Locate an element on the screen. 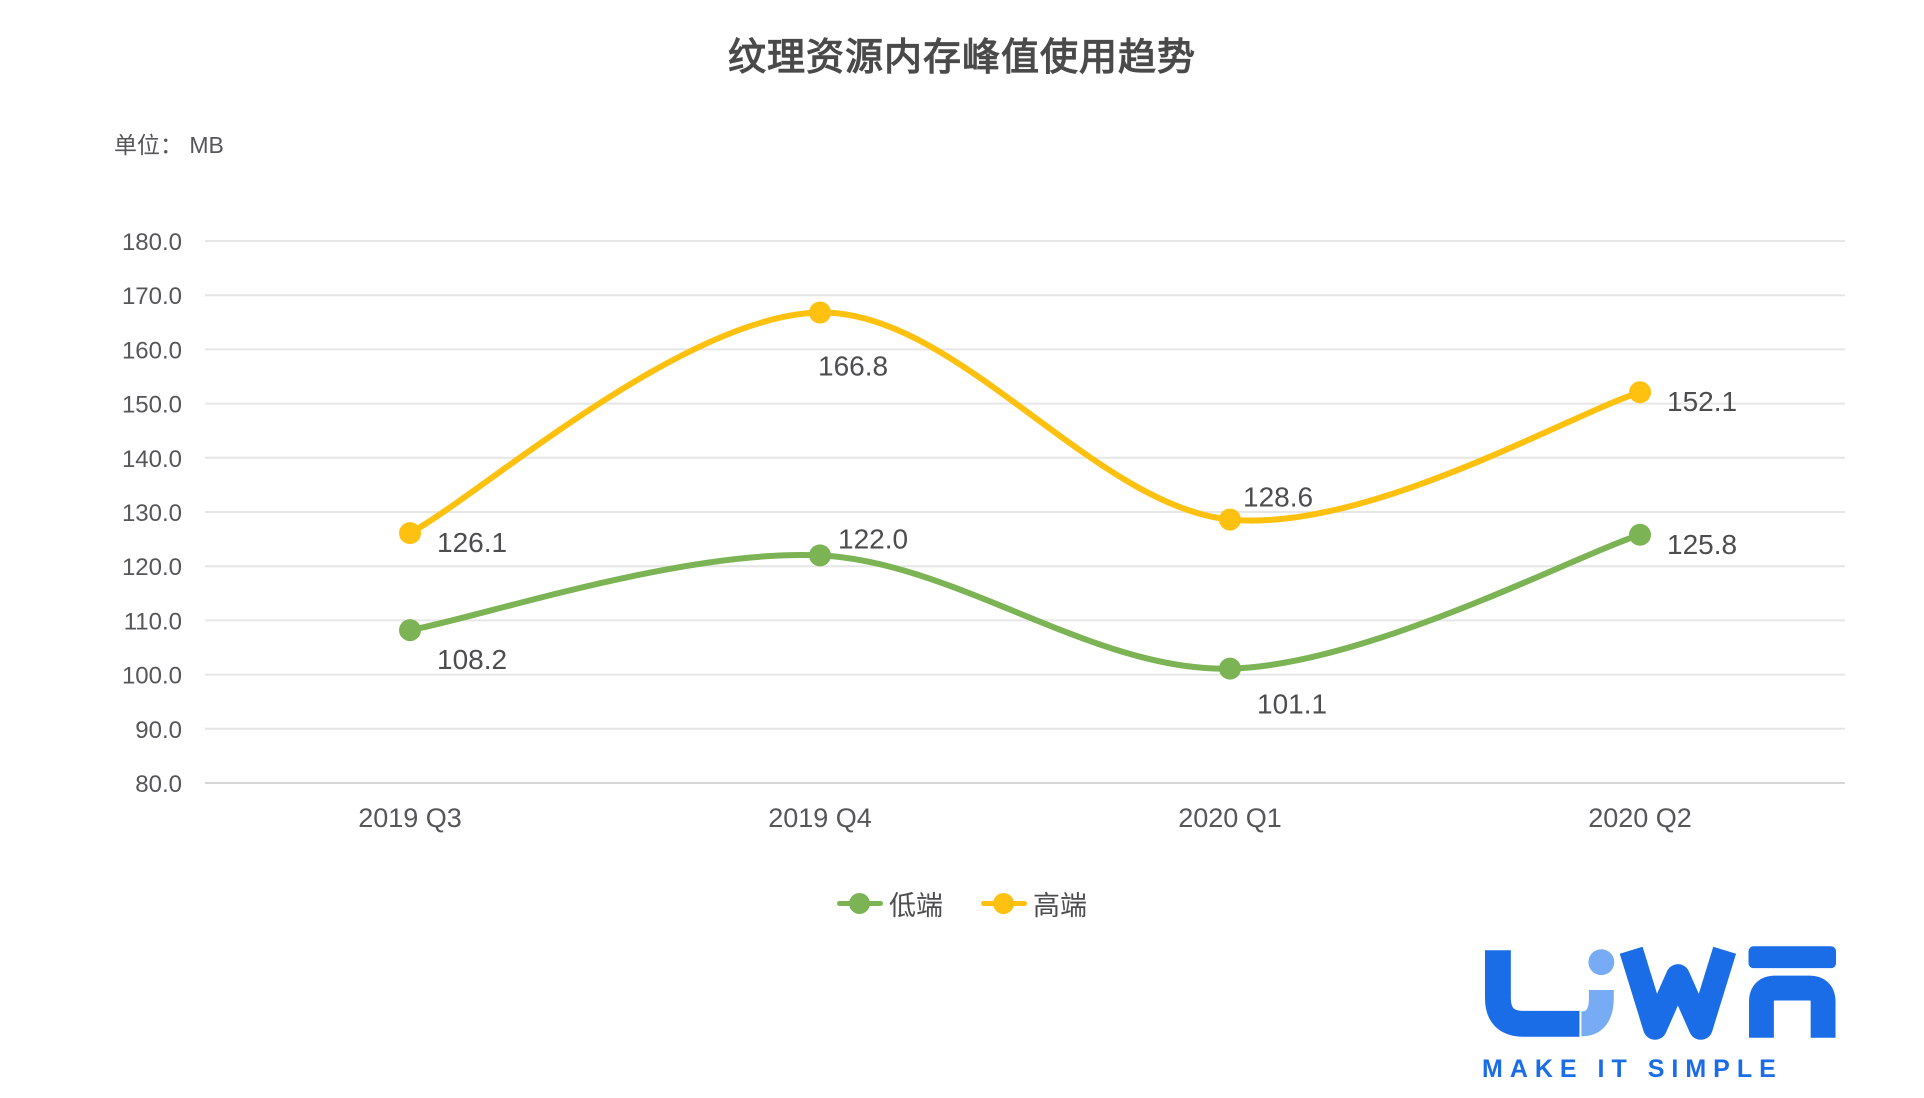 Image resolution: width=1924 pixels, height=1098 pixels. y-axis-tick-label: 120.0 is located at coordinates (152, 567).